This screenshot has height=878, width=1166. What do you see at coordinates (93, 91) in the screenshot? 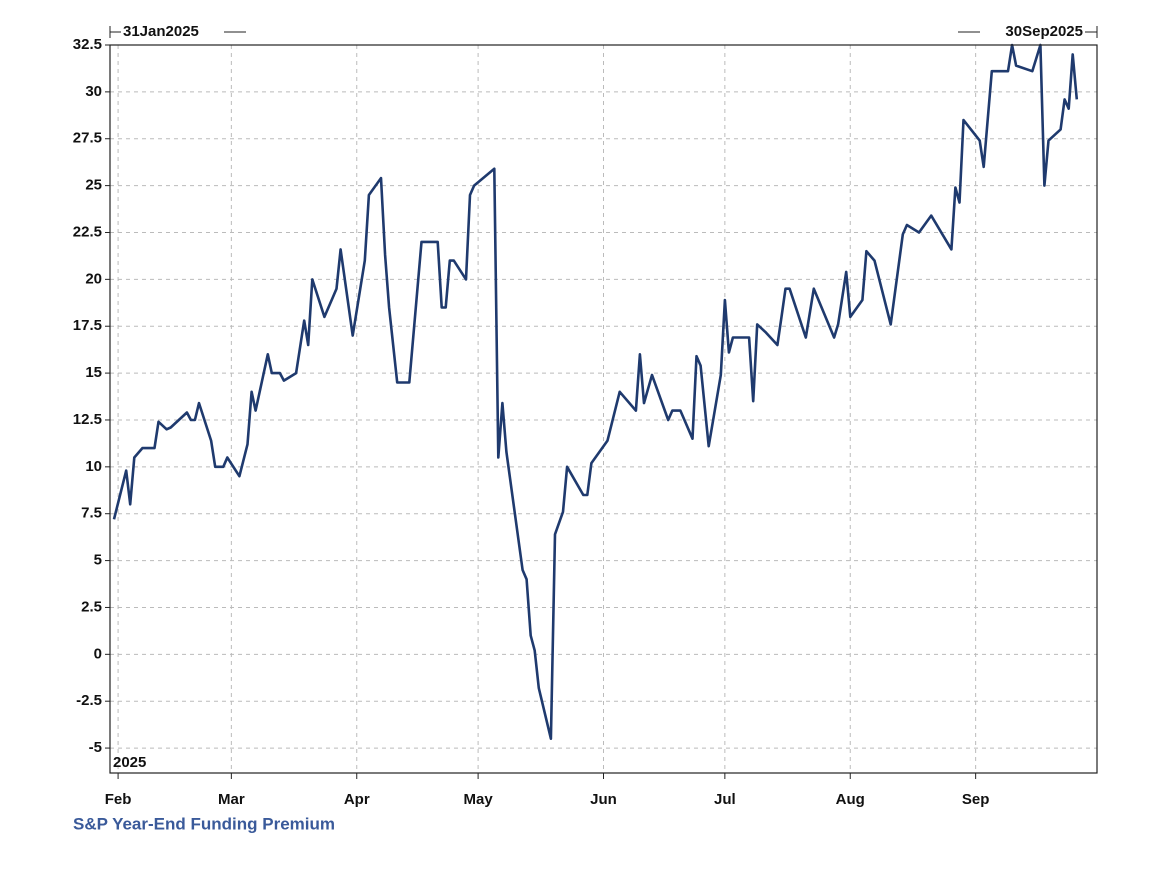
I see `y-tick-label: 30` at bounding box center [93, 91].